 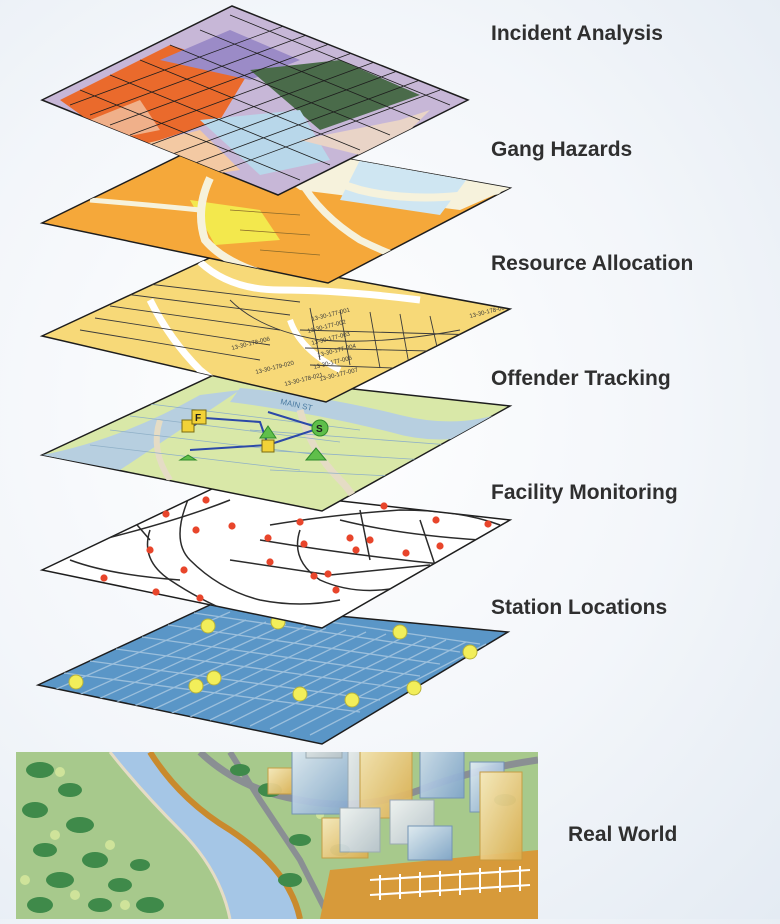 I want to click on parcel-id-label: 13-30-17, so click(x=449, y=357).